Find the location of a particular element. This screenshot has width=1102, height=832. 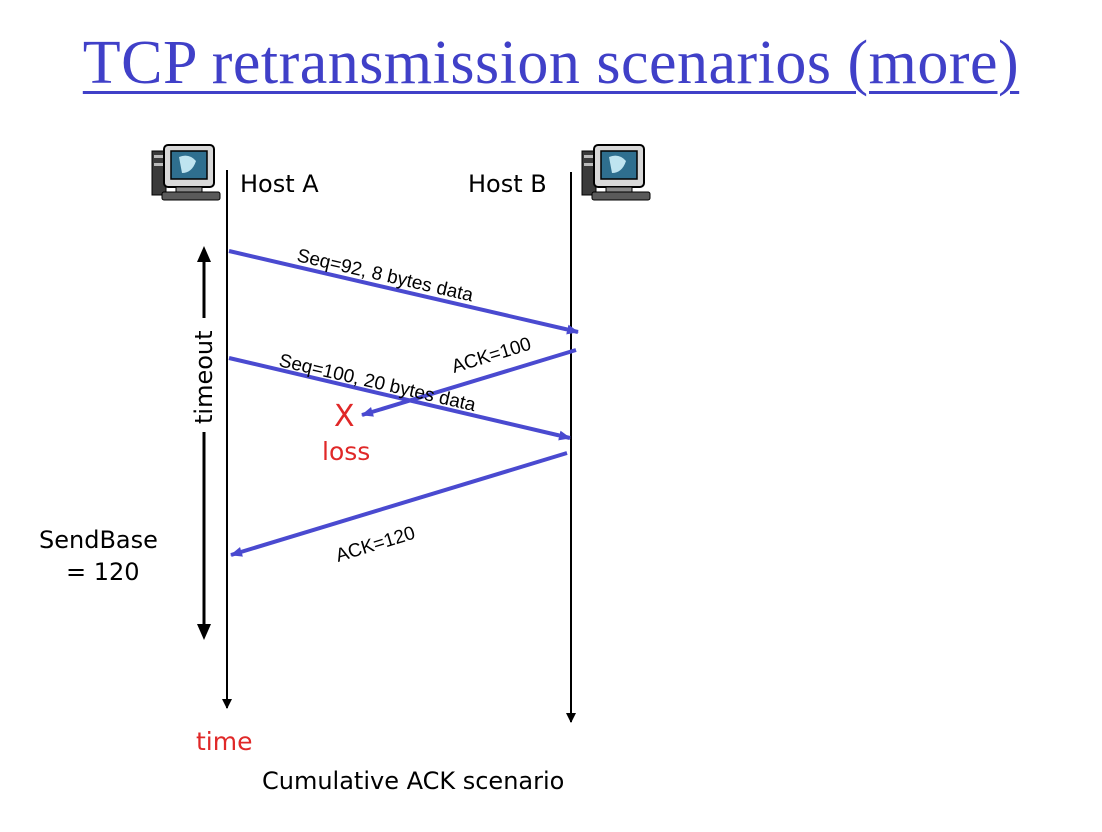

timeout-arrow-bottom-head is located at coordinates (204, 632).